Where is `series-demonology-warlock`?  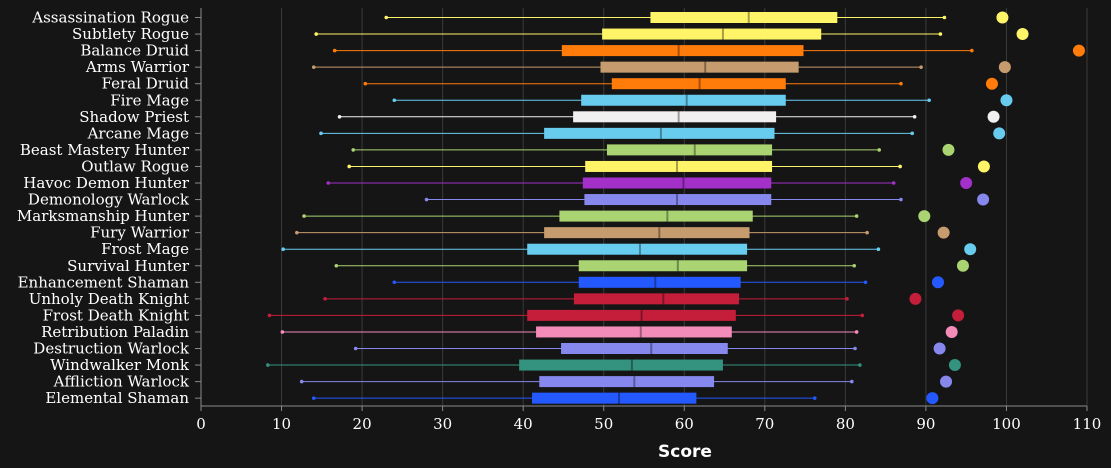
series-demonology-warlock is located at coordinates (707, 199).